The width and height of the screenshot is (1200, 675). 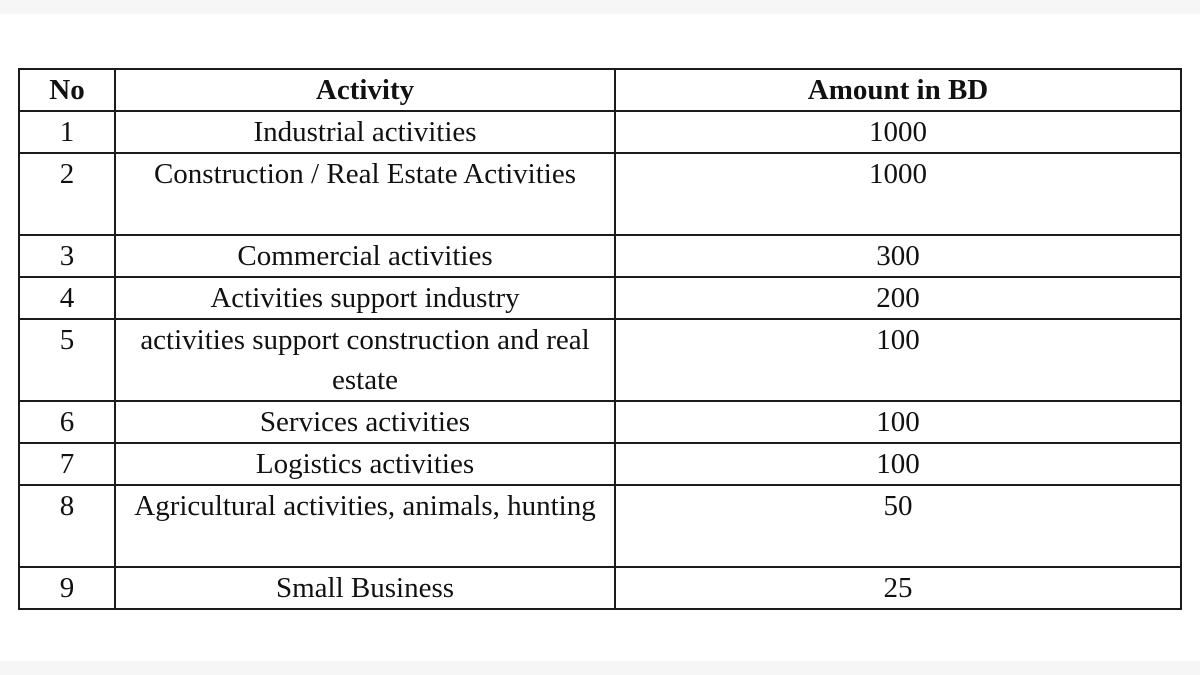 I want to click on cell-activity: Logistics activities, so click(x=365, y=464).